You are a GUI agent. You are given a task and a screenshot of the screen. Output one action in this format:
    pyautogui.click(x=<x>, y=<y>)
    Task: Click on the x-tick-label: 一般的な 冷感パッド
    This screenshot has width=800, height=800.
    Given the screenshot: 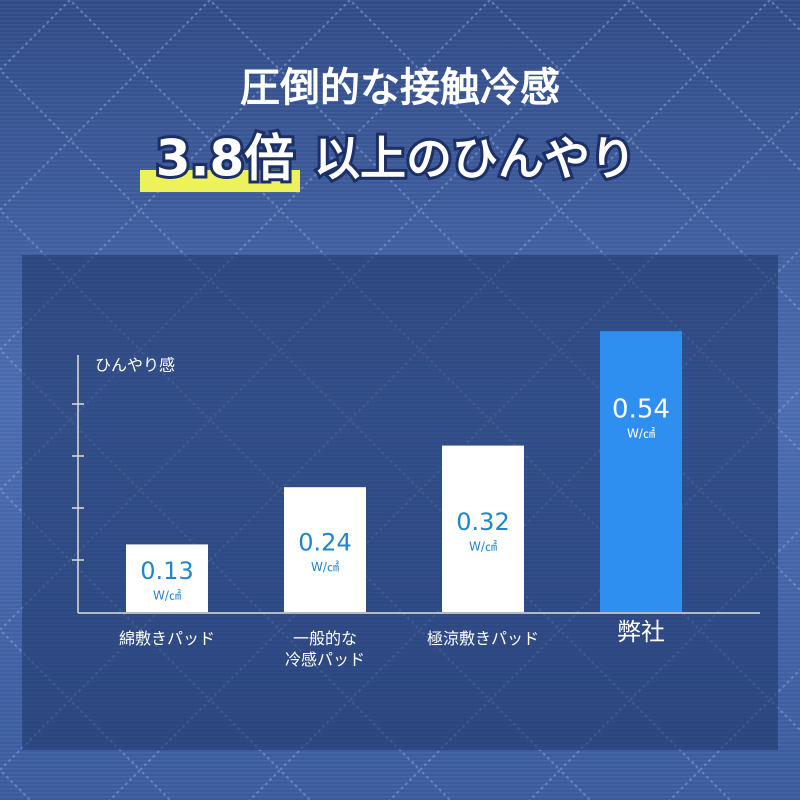 What is the action you would take?
    pyautogui.click(x=324, y=649)
    